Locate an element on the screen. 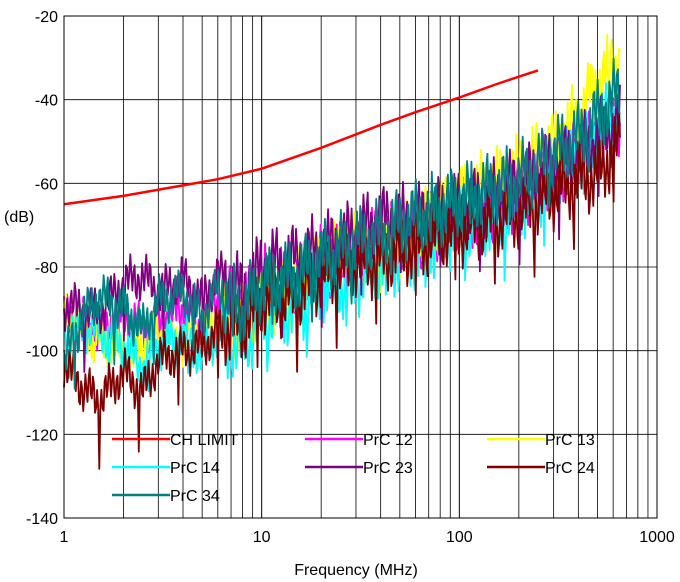  legend-label: CH LIMIT is located at coordinates (204, 440).